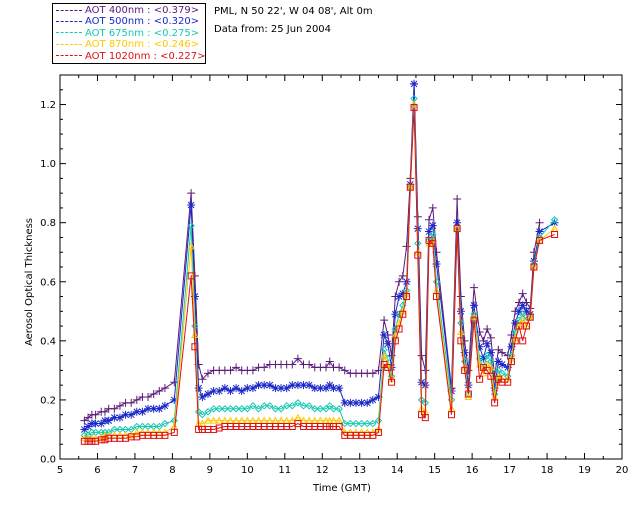 The image size is (640, 512). What do you see at coordinates (341, 488) in the screenshot?
I see `x-axis-label: Time (GMT)` at bounding box center [341, 488].